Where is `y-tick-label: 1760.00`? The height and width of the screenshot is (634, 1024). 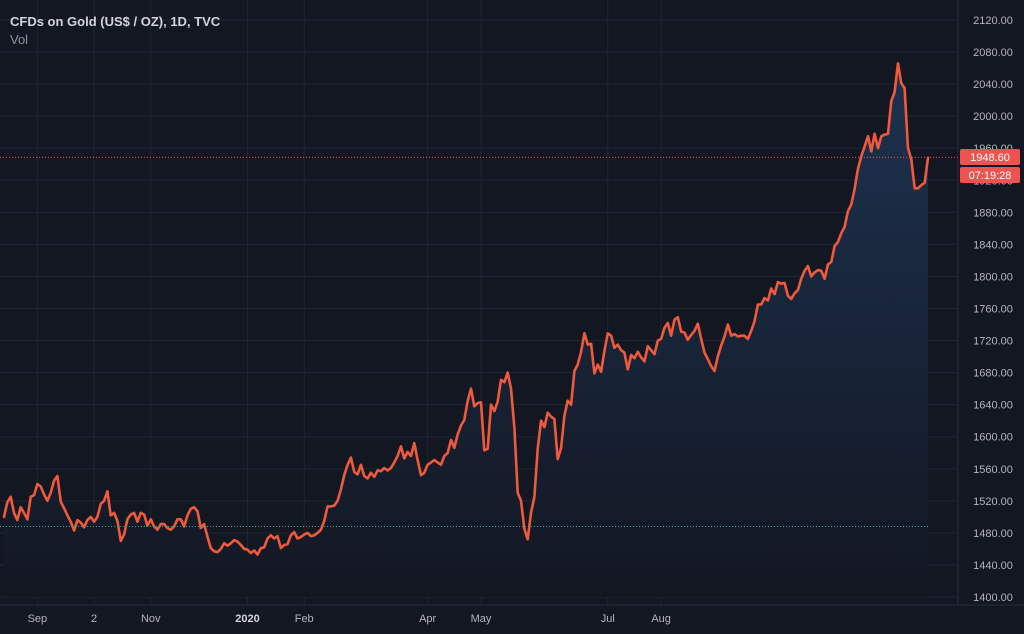
y-tick-label: 1760.00 is located at coordinates (993, 310).